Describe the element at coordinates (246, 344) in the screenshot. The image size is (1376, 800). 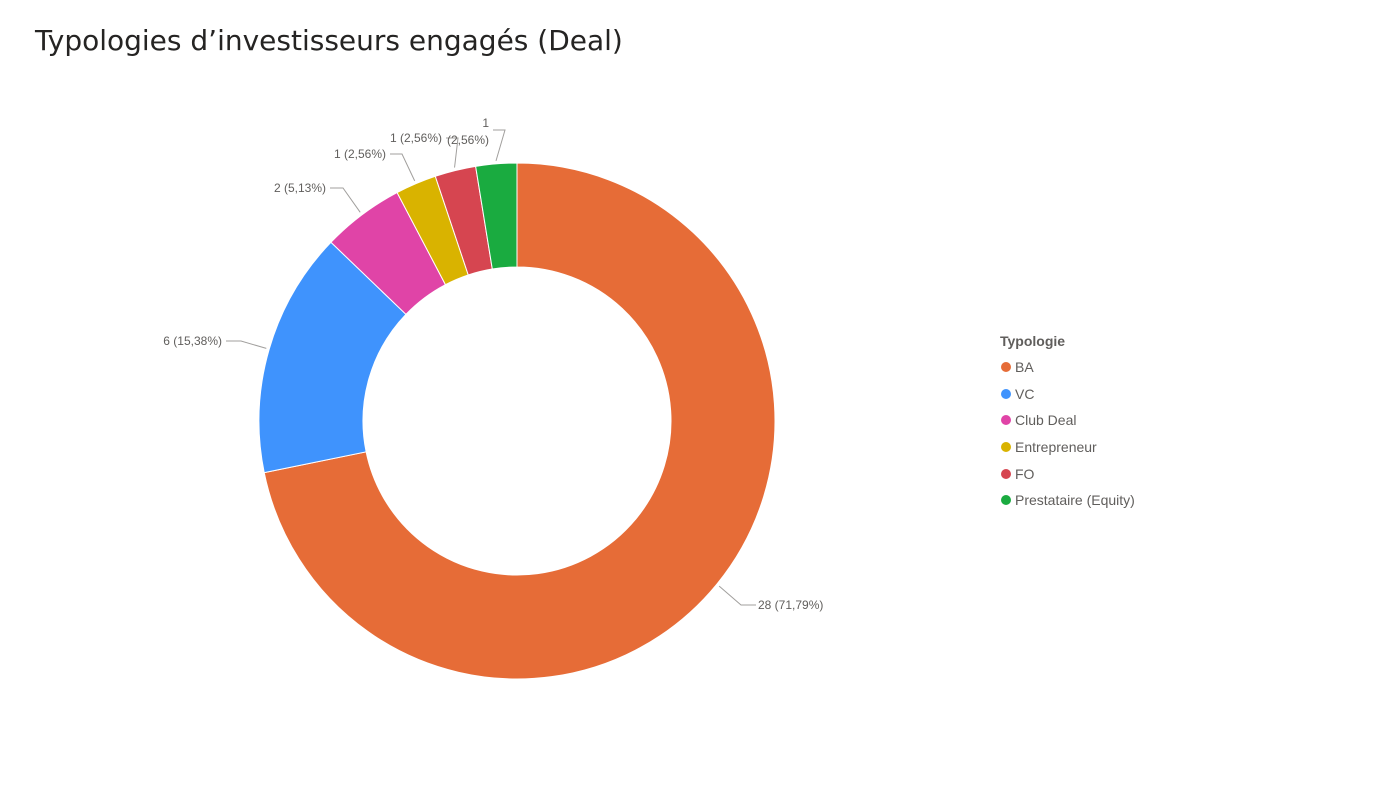
I see `leader-line-vc` at that location.